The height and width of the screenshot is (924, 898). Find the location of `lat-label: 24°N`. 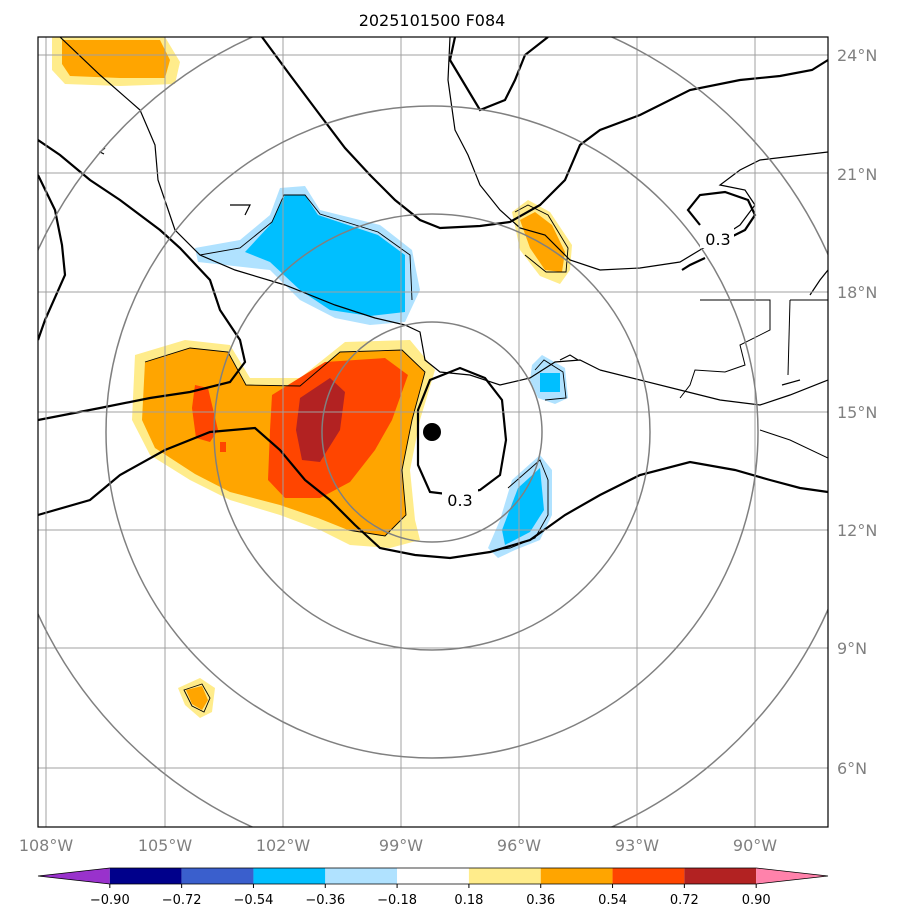

lat-label: 24°N is located at coordinates (857, 55).